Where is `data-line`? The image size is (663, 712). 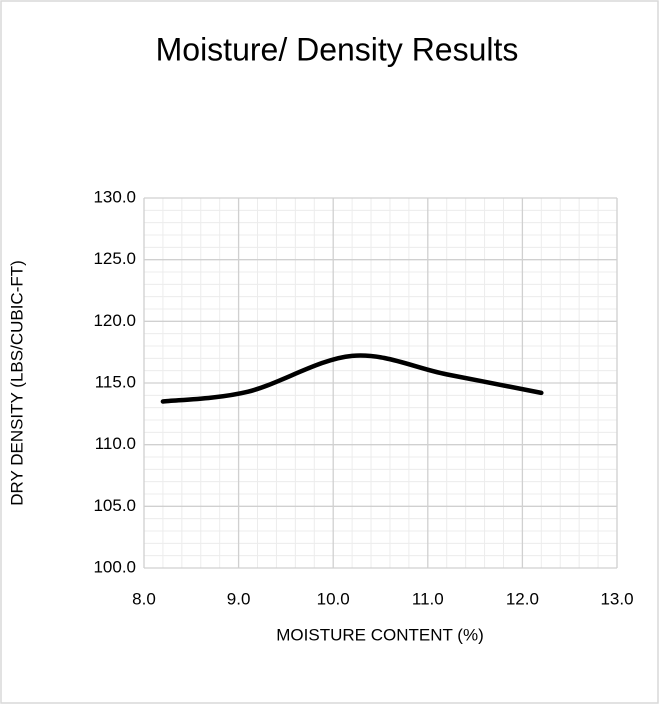
data-line is located at coordinates (352, 378).